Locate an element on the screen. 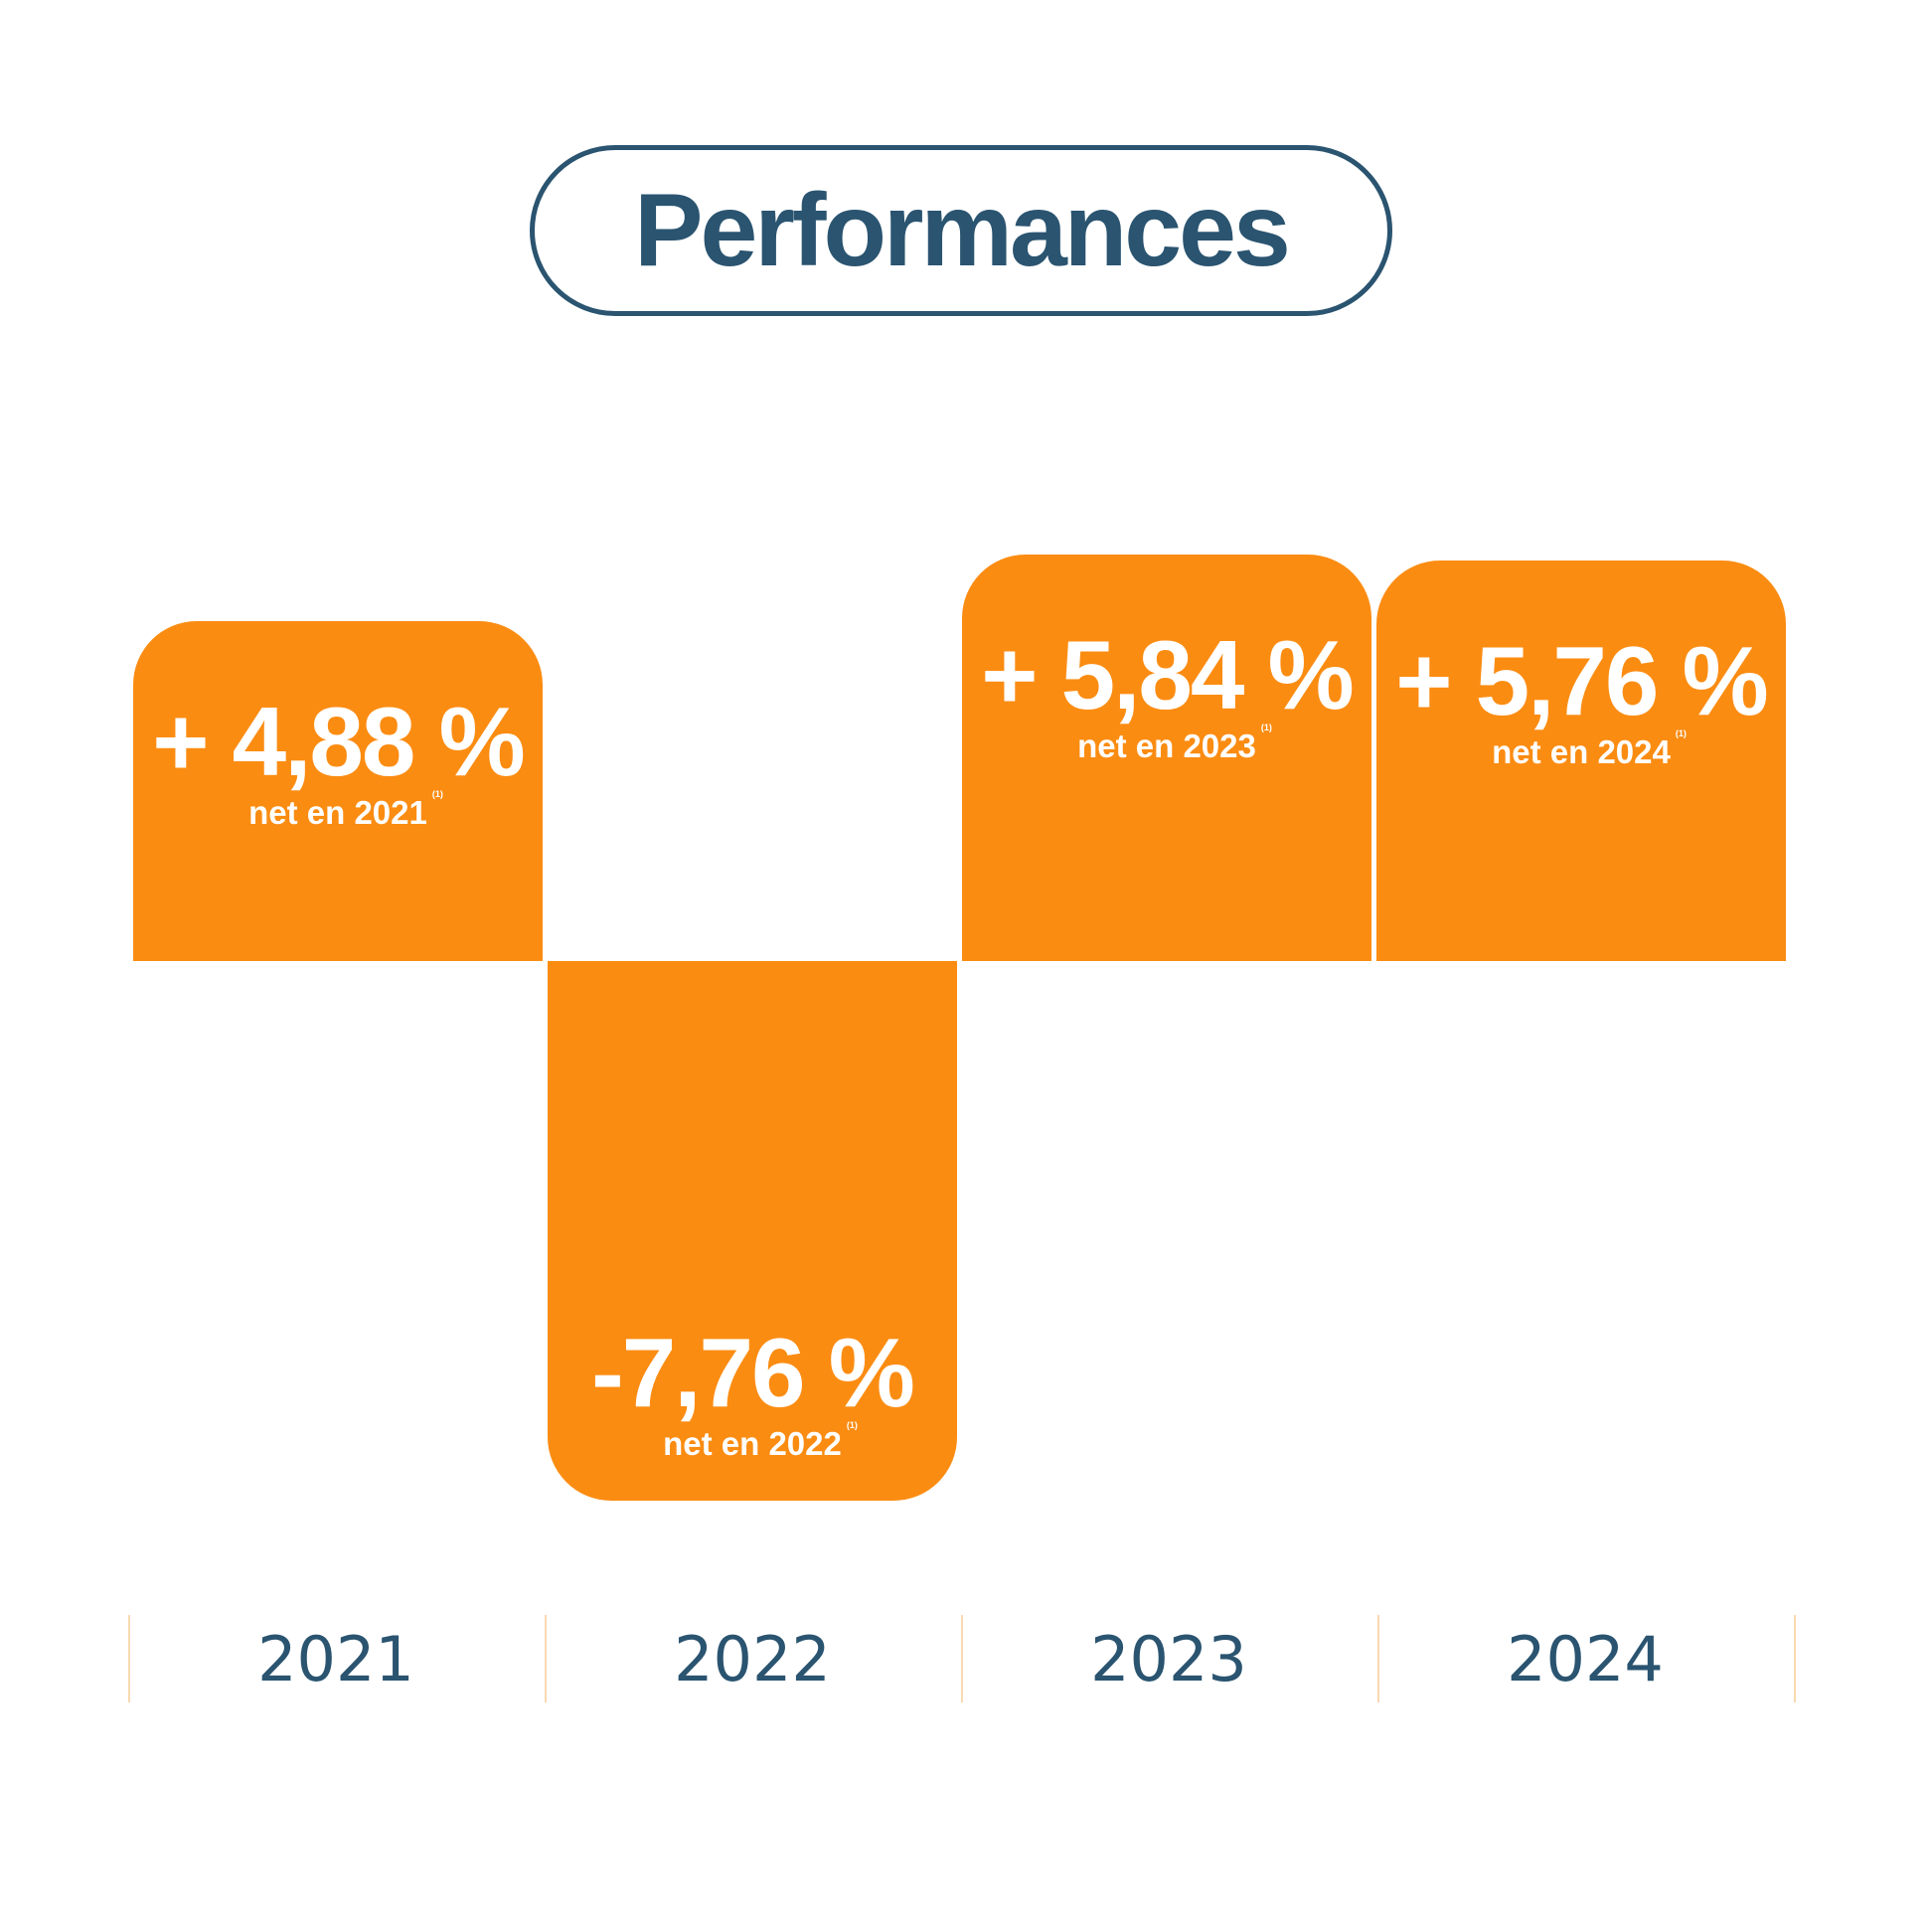 The height and width of the screenshot is (1932, 1932). sub-label: net en 2022 (1) is located at coordinates (760, 1441).